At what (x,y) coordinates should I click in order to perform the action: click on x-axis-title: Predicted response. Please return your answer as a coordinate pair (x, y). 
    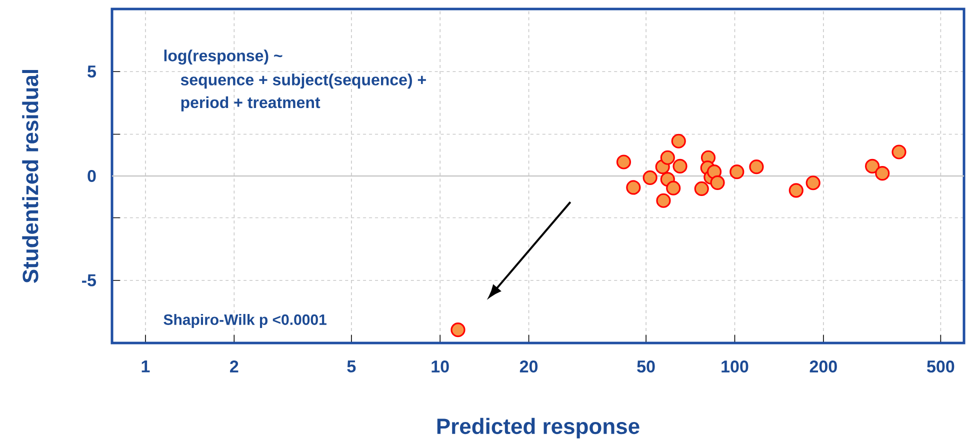
    Looking at the image, I should click on (538, 428).